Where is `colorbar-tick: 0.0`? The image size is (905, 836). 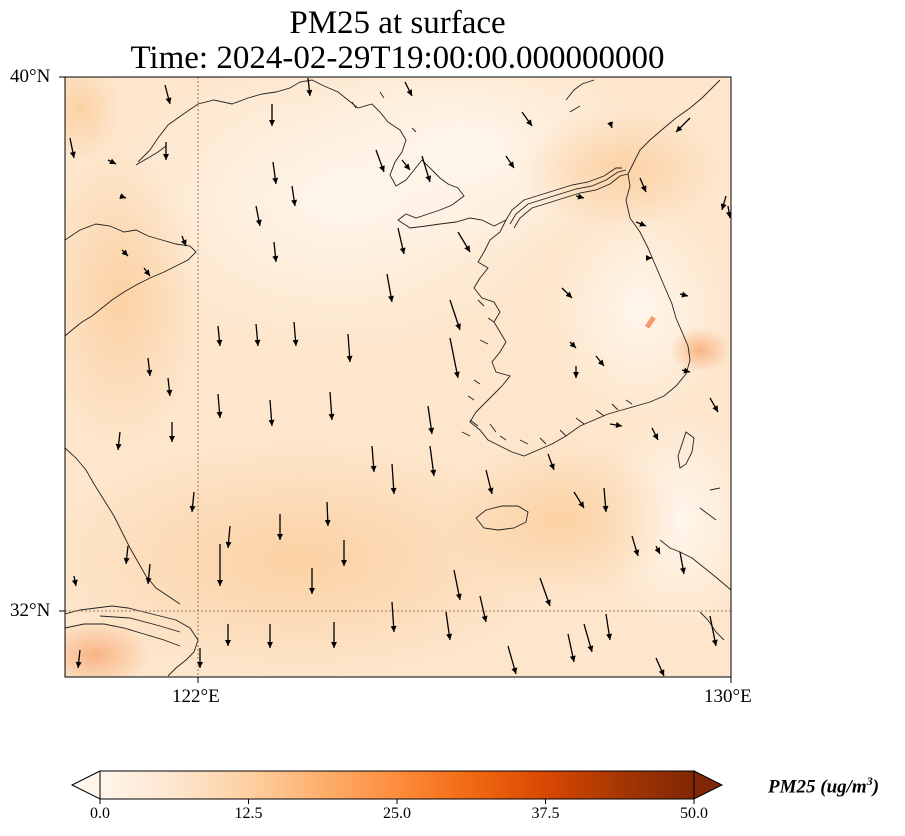
colorbar-tick: 0.0 is located at coordinates (100, 813).